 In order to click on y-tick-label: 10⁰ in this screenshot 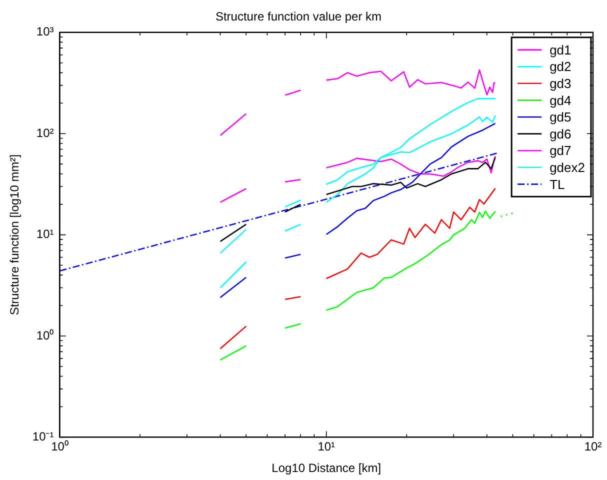, I will do `click(45, 335)`.